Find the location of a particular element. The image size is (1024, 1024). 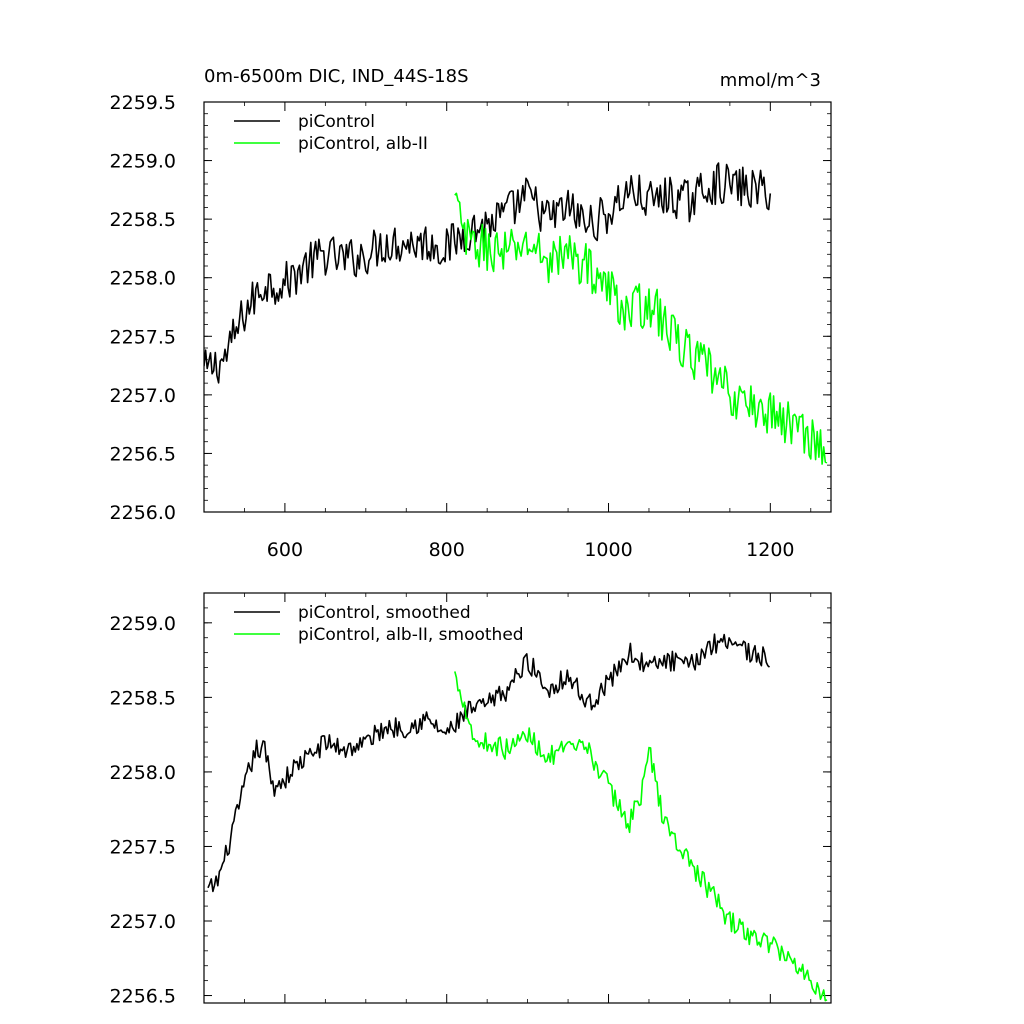

y-tick-label: 2256.0 is located at coordinates (143, 513).